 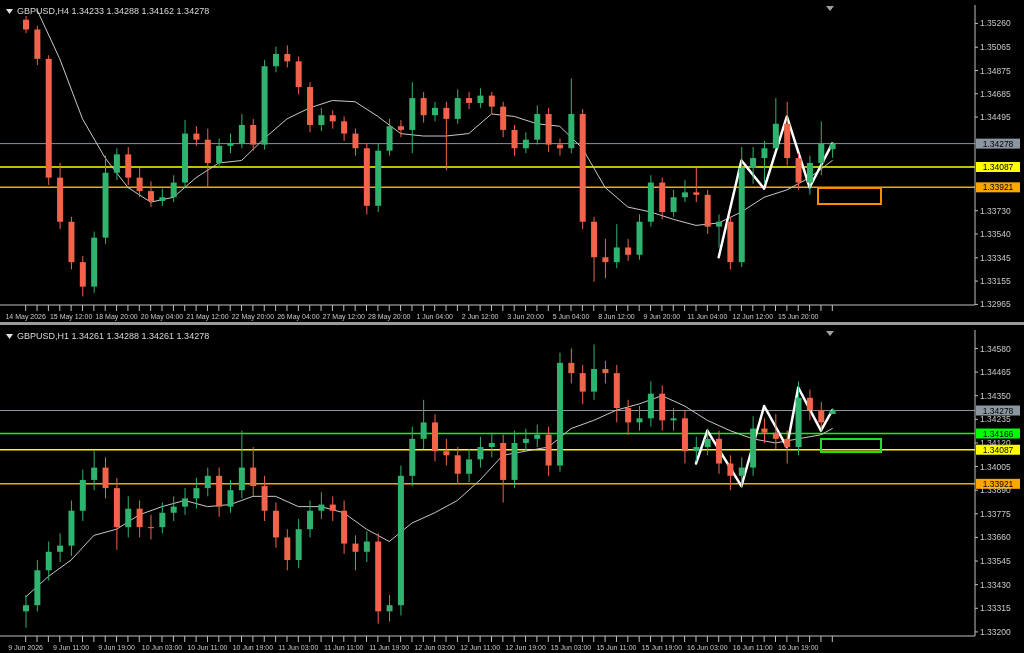 What do you see at coordinates (995, 93) in the screenshot?
I see `y-tick-label: 1.34685` at bounding box center [995, 93].